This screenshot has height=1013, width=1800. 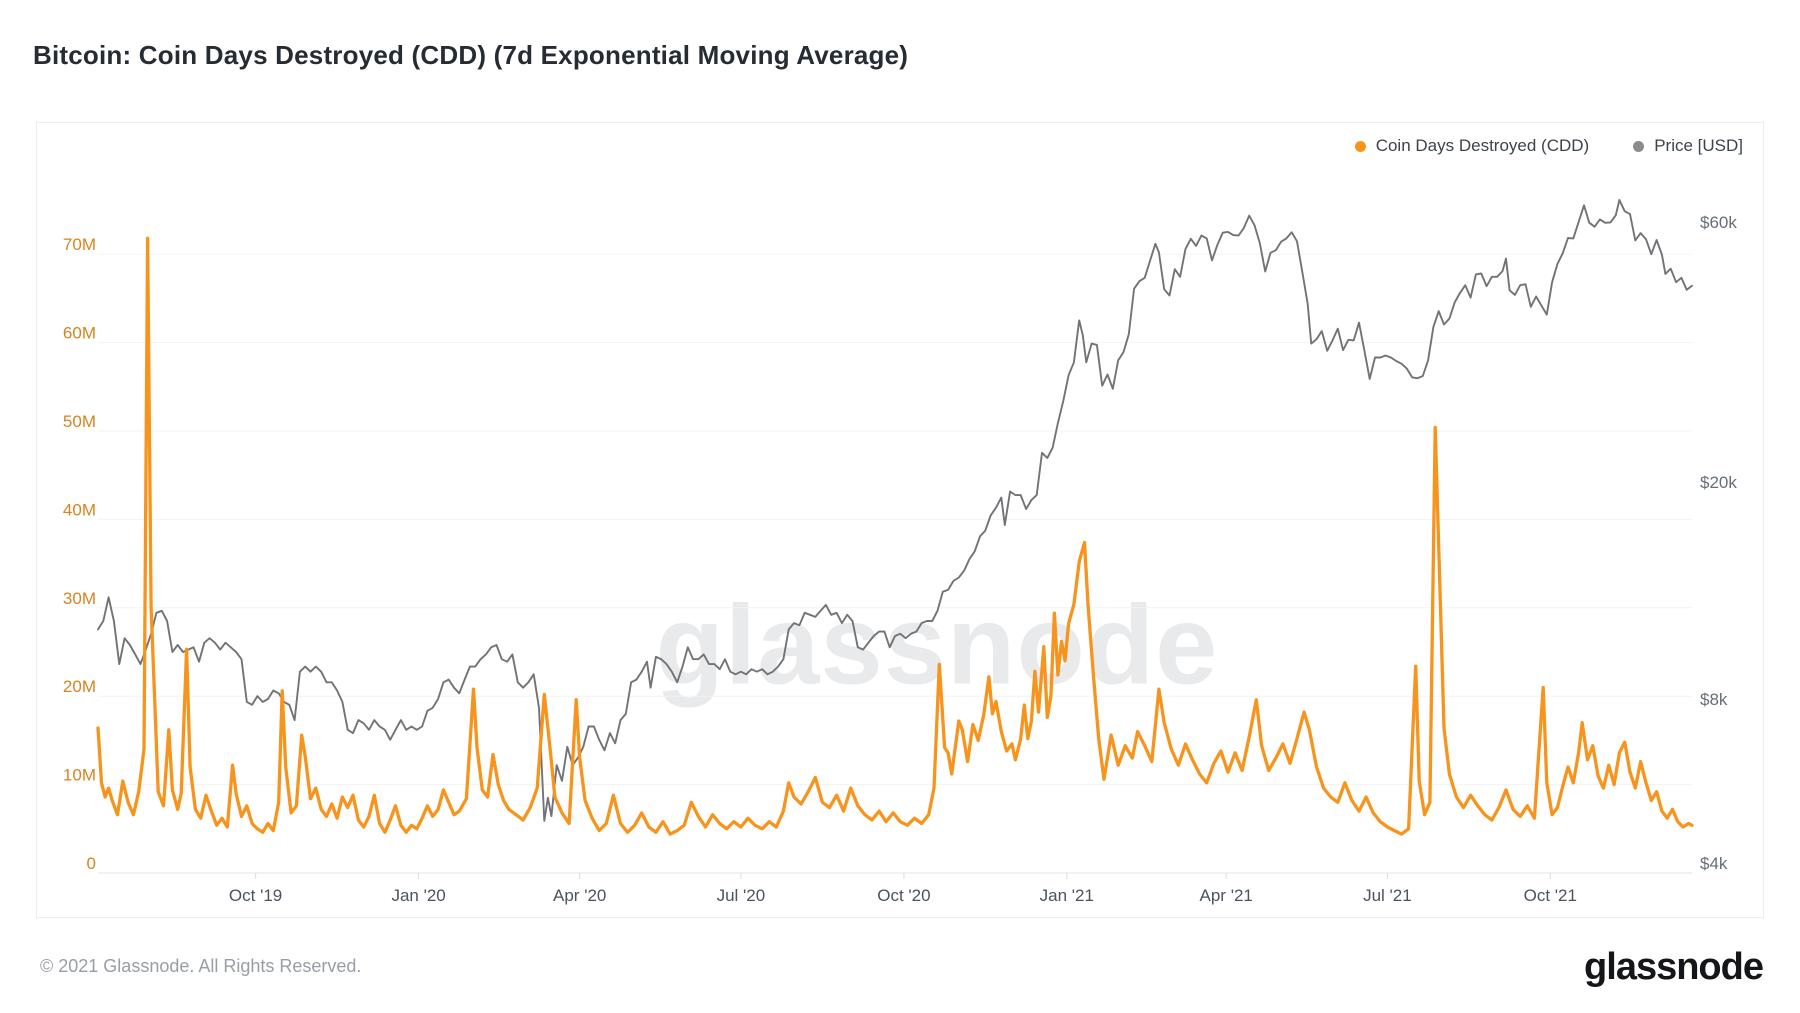 I want to click on y-right-tick-$20k: $20k, so click(x=1718, y=482).